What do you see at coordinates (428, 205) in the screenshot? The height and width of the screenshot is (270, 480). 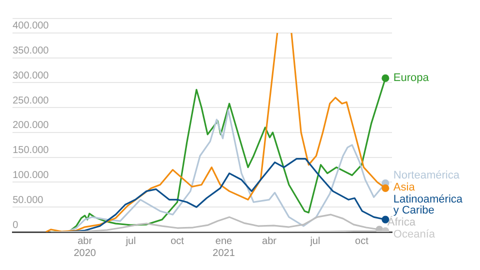 I see `series-label: Latinoamérica y Caribe` at bounding box center [428, 205].